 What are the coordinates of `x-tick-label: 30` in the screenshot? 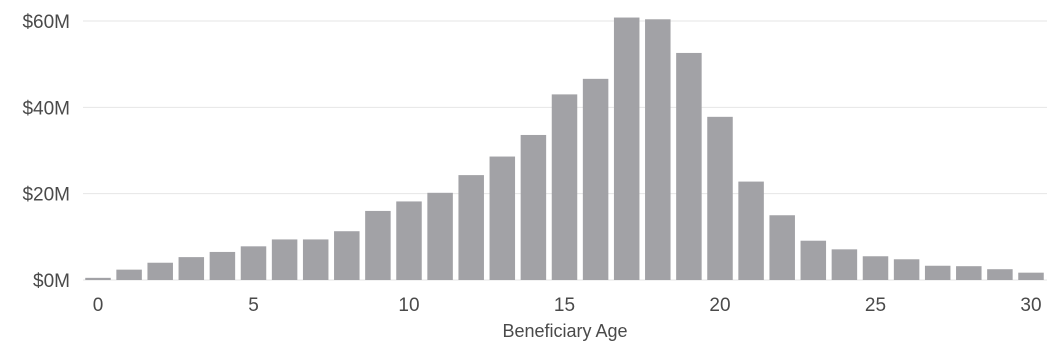 It's located at (1030, 305).